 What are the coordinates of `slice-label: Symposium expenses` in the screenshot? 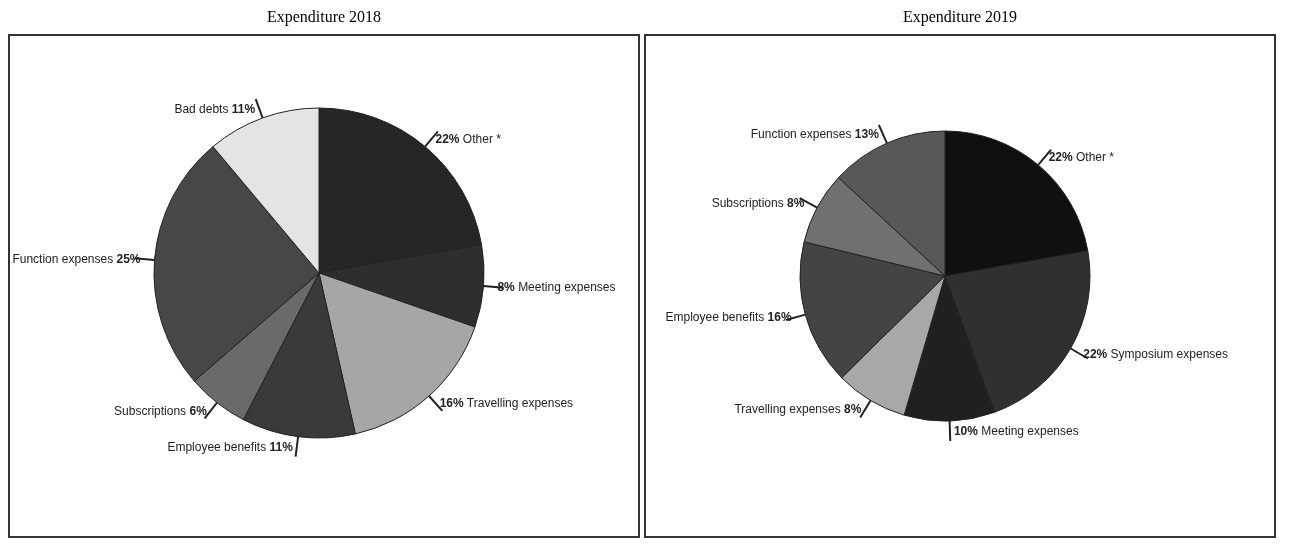 It's located at (1169, 353).